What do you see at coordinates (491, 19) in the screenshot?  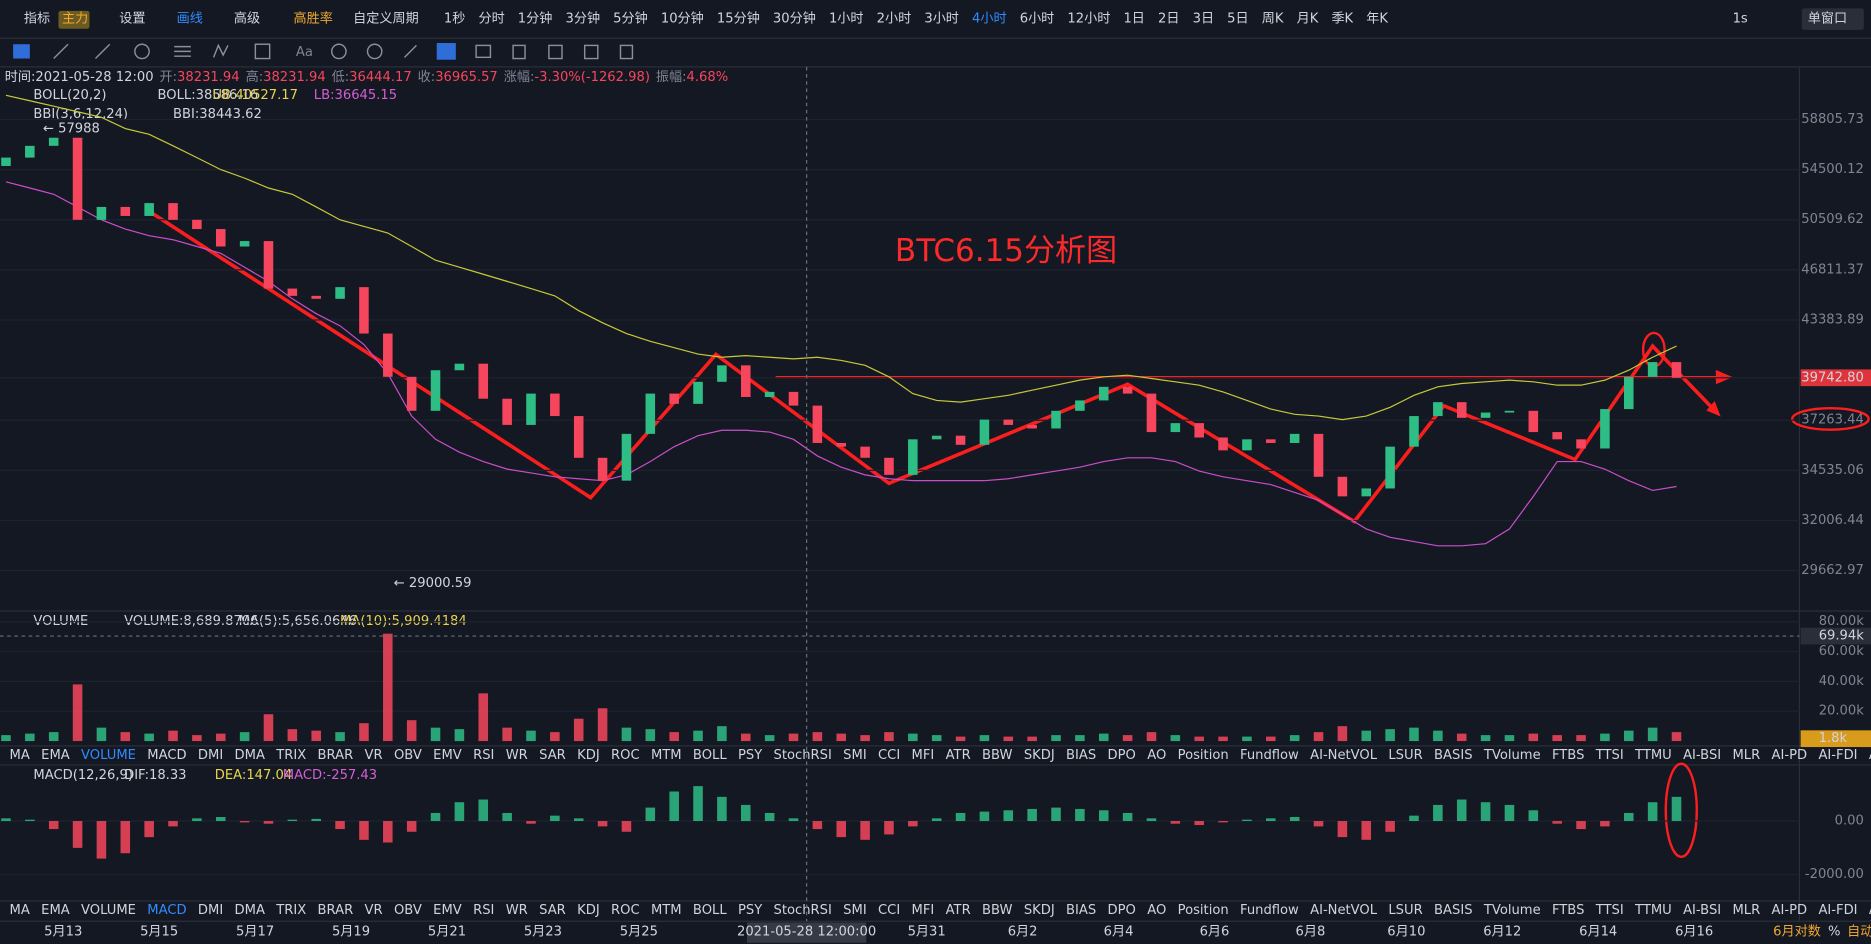 I see `timeframe: 分时` at bounding box center [491, 19].